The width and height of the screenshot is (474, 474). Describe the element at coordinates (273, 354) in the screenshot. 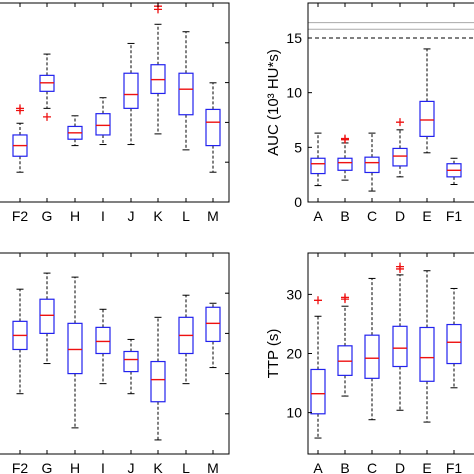

I see `y-axis-label: TTP (s)` at that location.